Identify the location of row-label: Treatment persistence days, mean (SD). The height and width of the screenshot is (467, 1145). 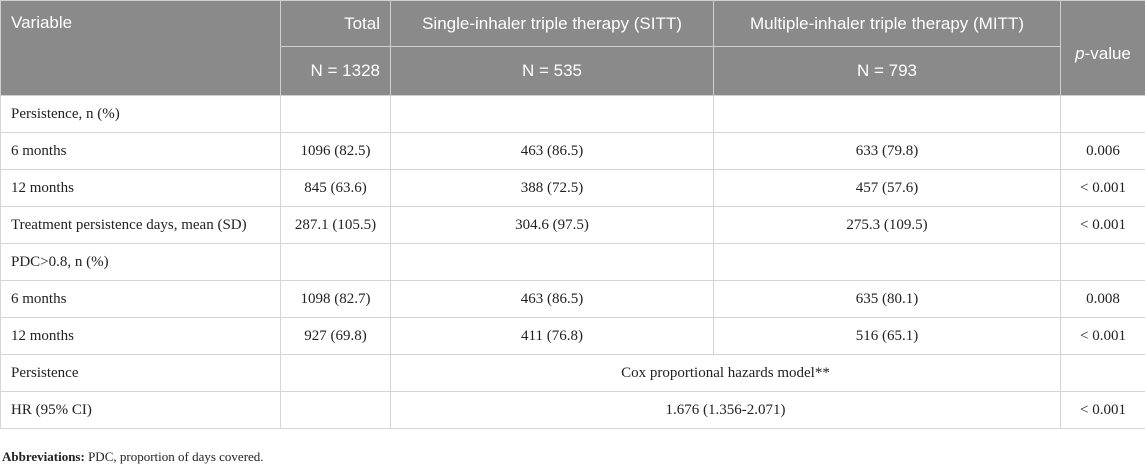
(140, 225).